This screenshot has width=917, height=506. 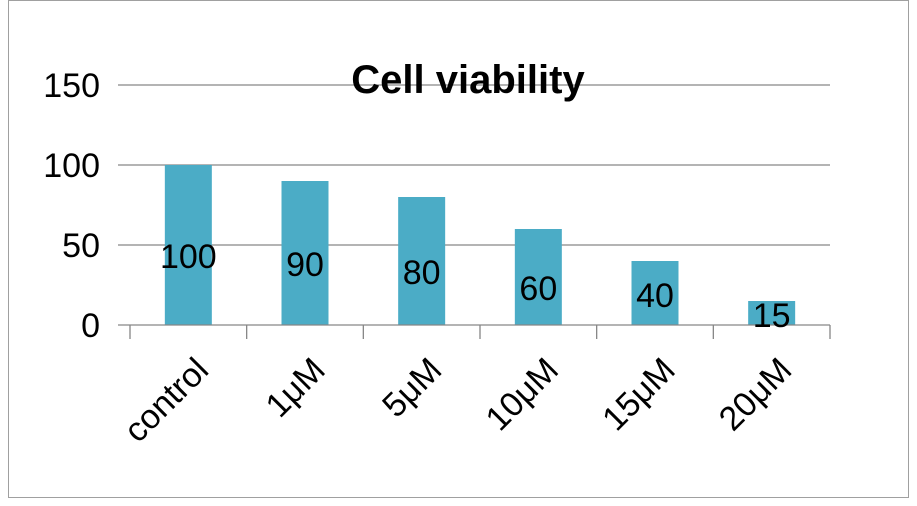 I want to click on x-tick-label: 15μM, so click(x=638, y=394).